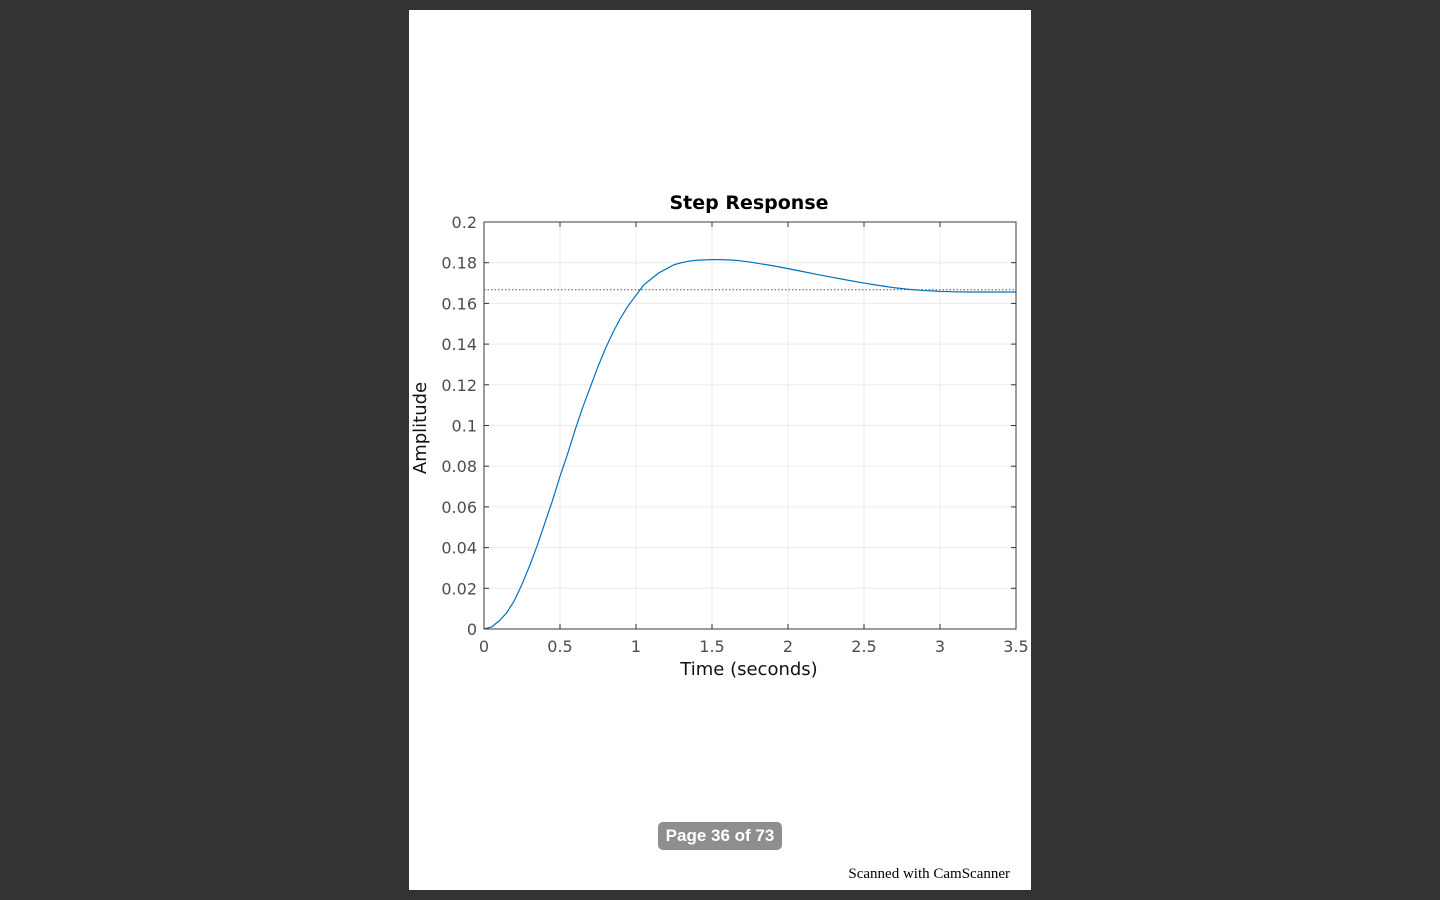 The width and height of the screenshot is (1440, 900). I want to click on y-tick-label: 0.1, so click(464, 426).